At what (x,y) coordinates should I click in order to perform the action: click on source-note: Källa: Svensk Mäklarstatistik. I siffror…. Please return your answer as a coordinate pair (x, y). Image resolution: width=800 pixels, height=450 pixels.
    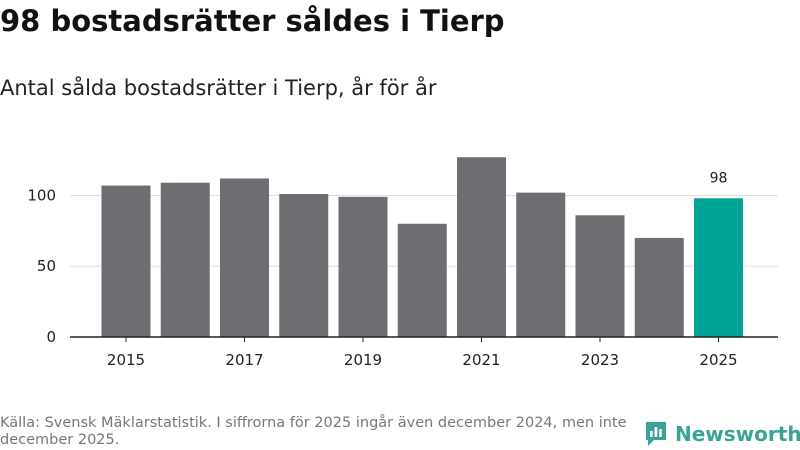
    Looking at the image, I should click on (313, 431).